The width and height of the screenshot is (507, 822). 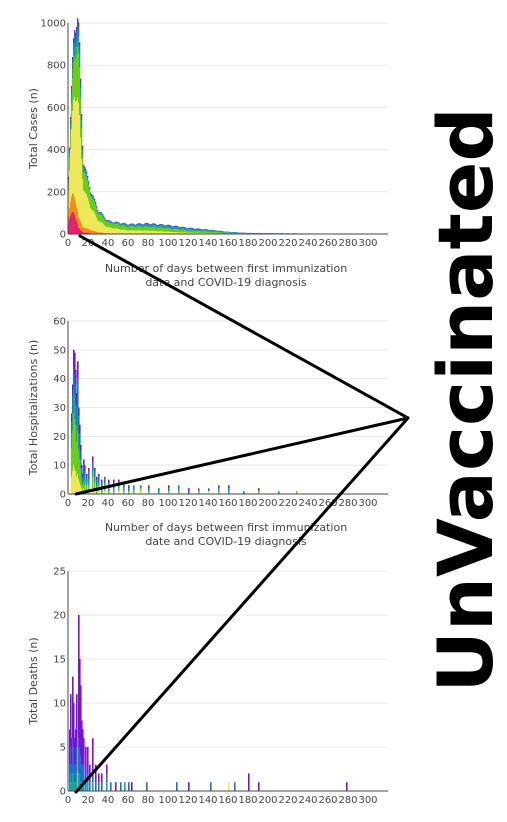 I want to click on x-tick-label: 120, so click(x=187, y=243).